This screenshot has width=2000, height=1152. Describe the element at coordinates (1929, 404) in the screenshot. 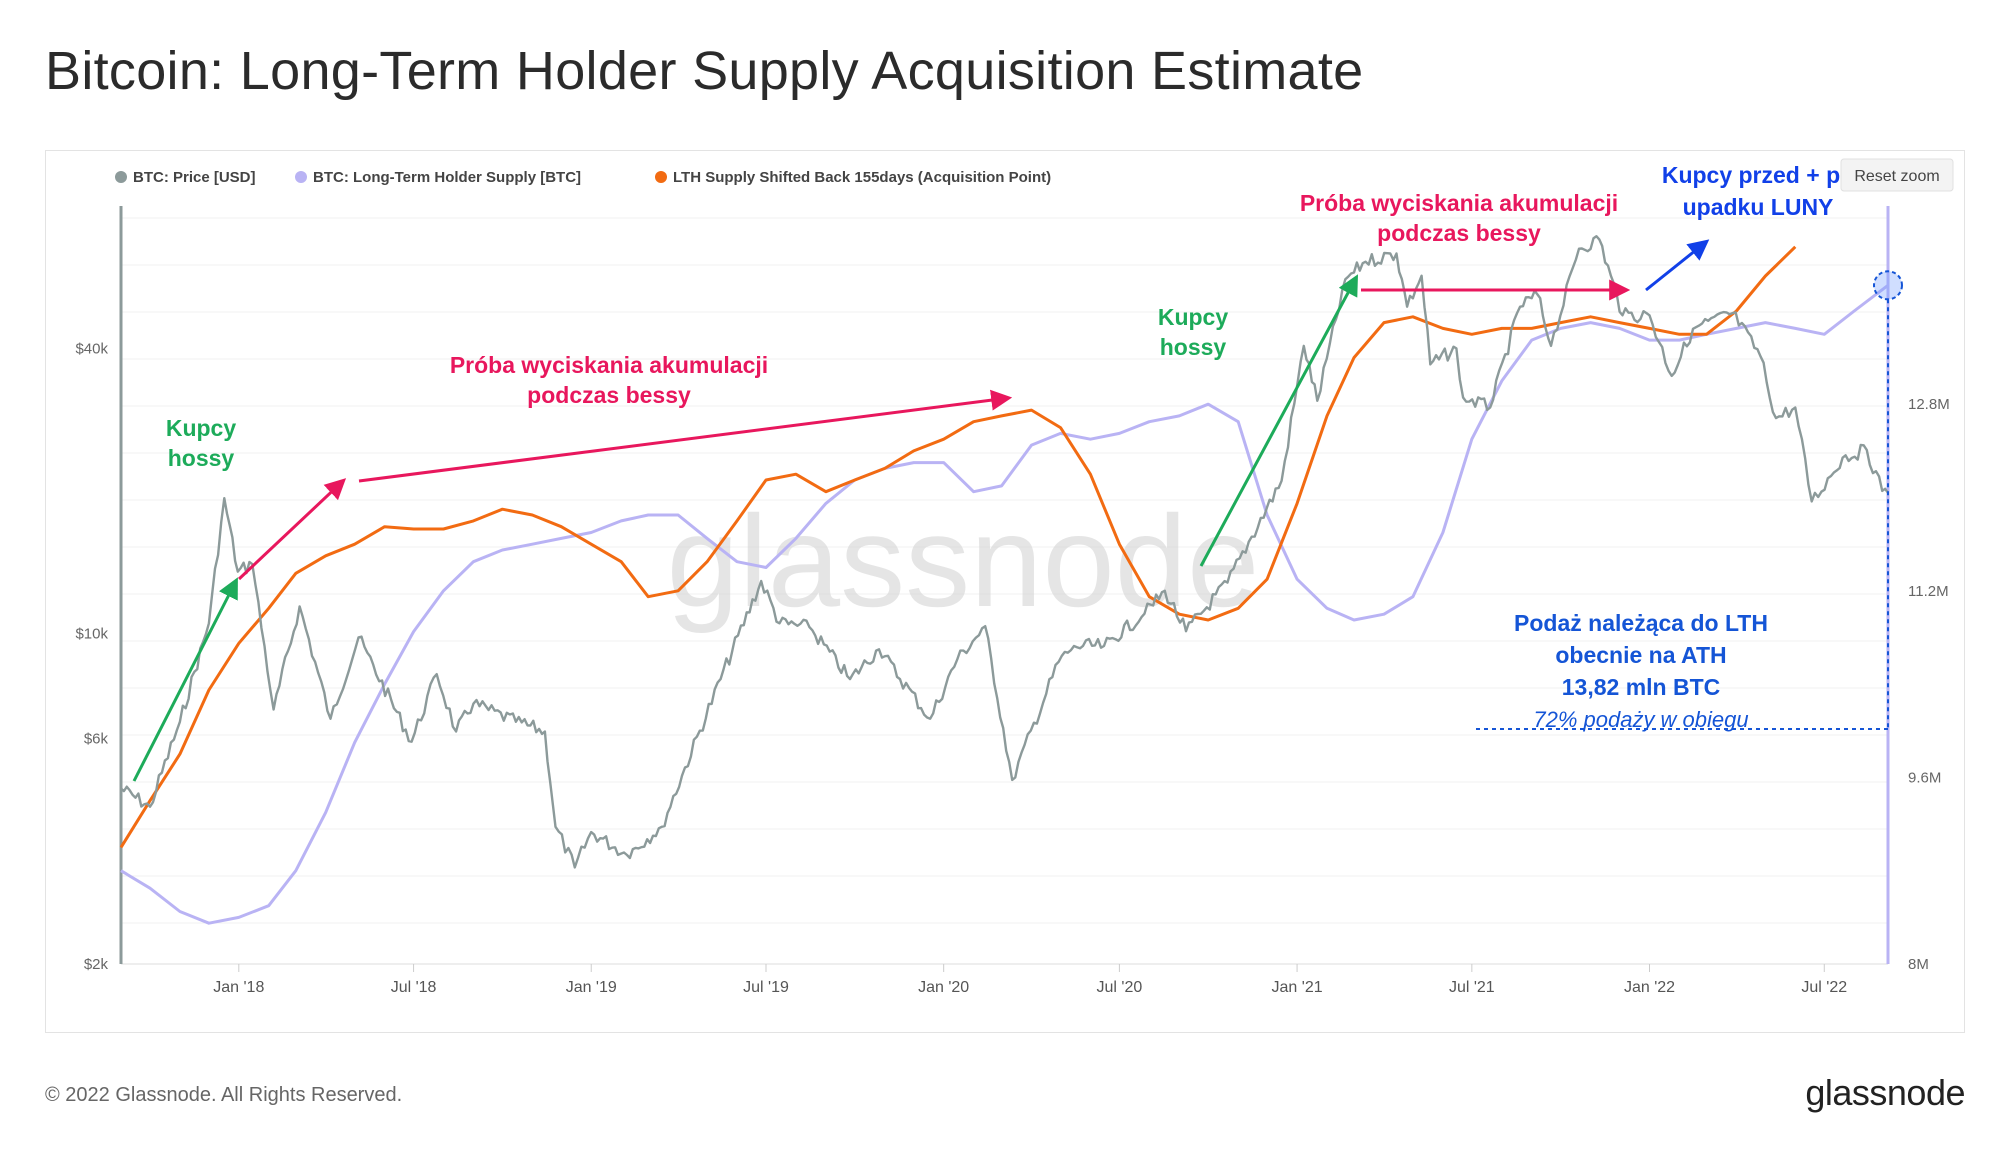

I see `y-right-tick-label: 12.8M` at that location.